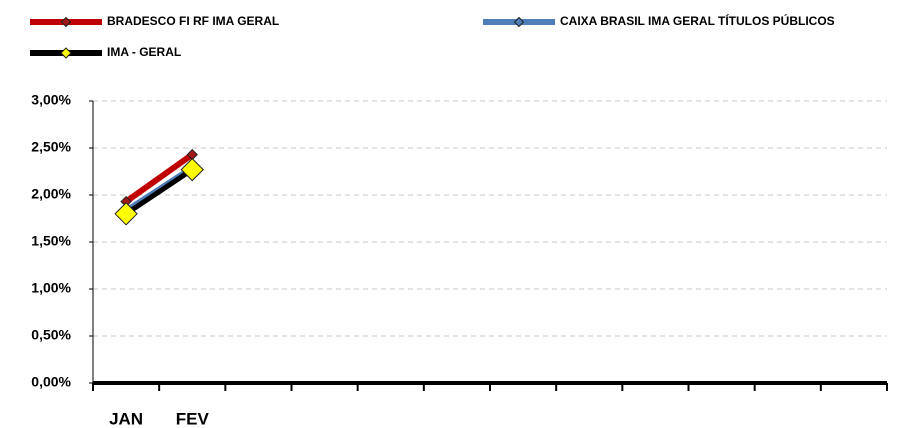 This screenshot has height=428, width=910. What do you see at coordinates (697, 20) in the screenshot?
I see `legend-label: CAIXA BRASIL IMA GERAL TÍTULOS PÚBLICOS` at bounding box center [697, 20].